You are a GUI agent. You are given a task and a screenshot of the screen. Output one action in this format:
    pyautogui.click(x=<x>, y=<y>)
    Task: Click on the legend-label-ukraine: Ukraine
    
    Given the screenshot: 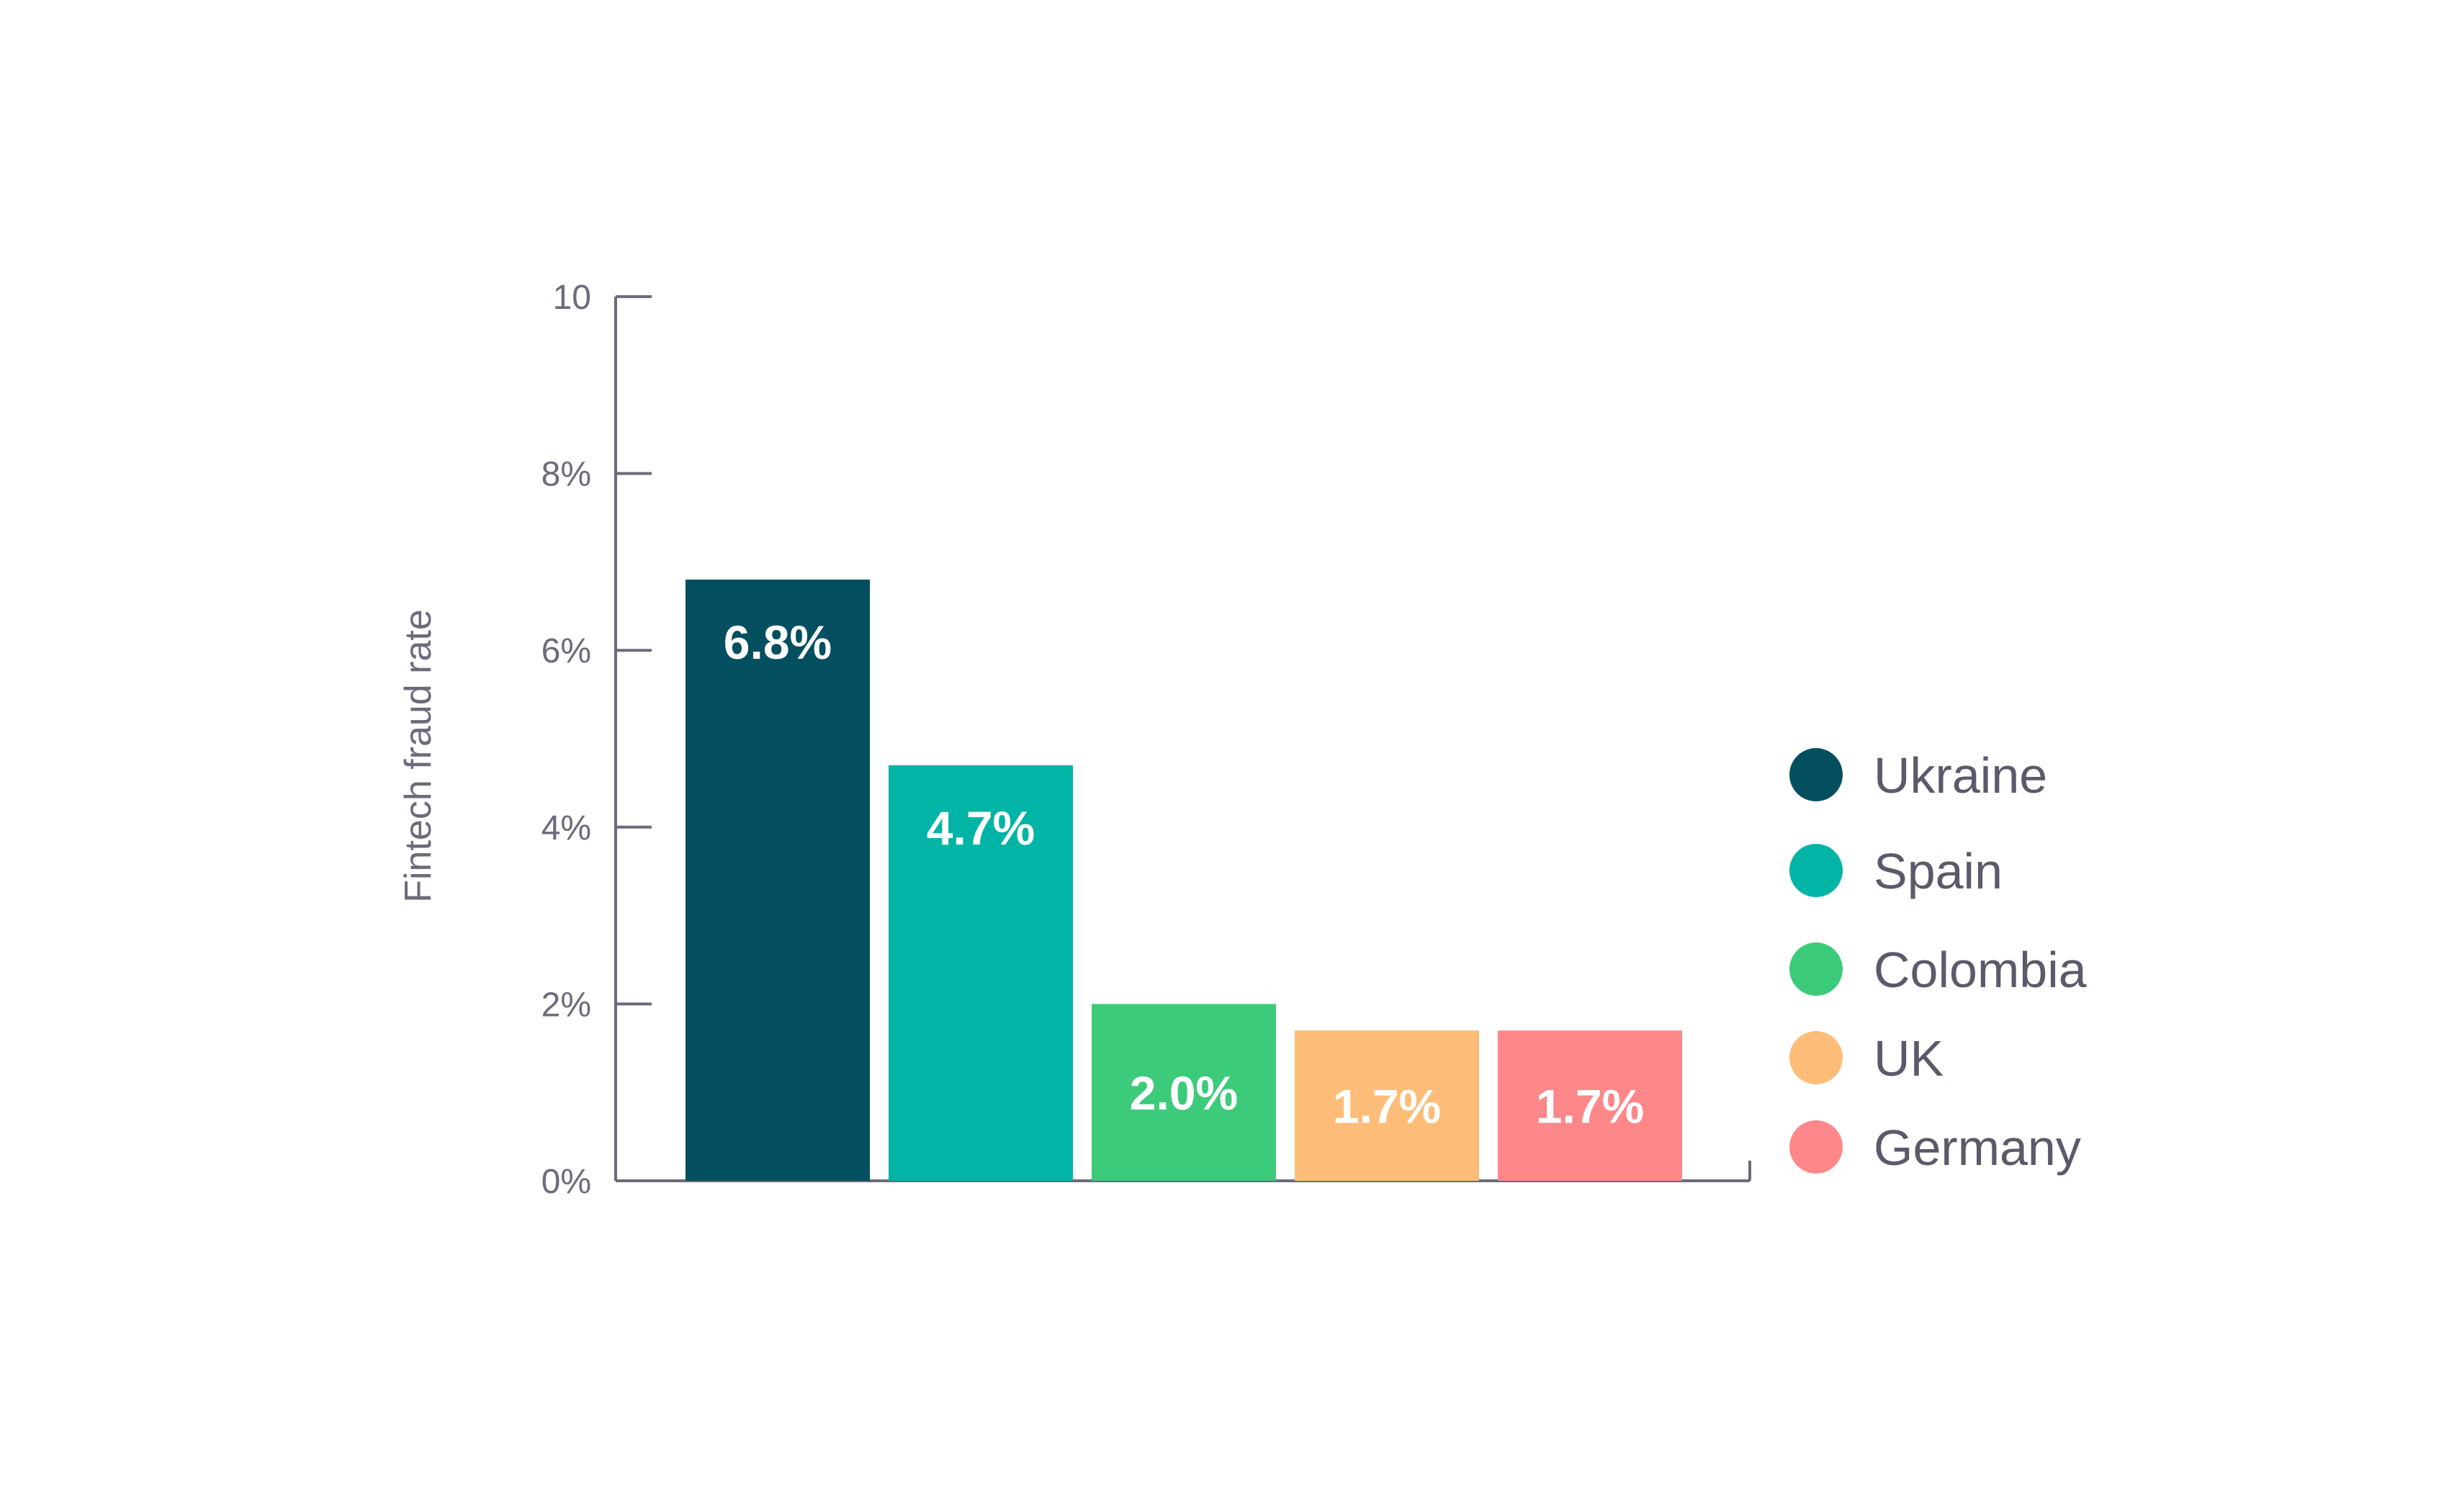 What is the action you would take?
    pyautogui.click(x=1960, y=775)
    